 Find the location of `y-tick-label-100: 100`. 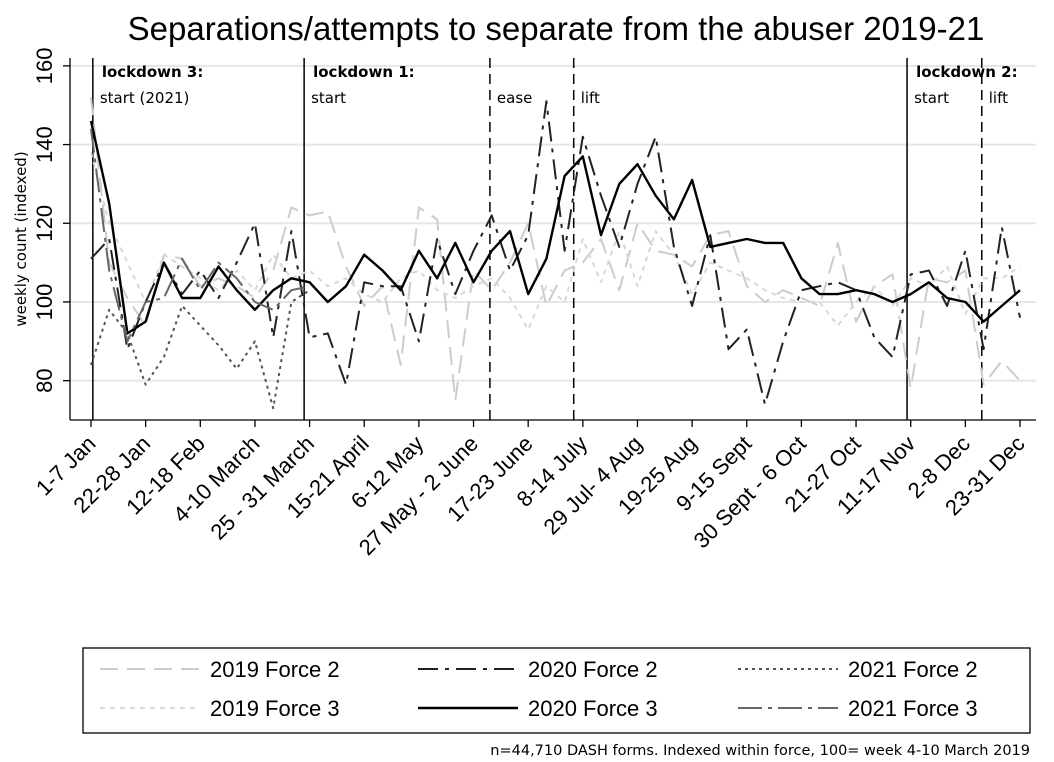

y-tick-label-100: 100 is located at coordinates (44, 302).